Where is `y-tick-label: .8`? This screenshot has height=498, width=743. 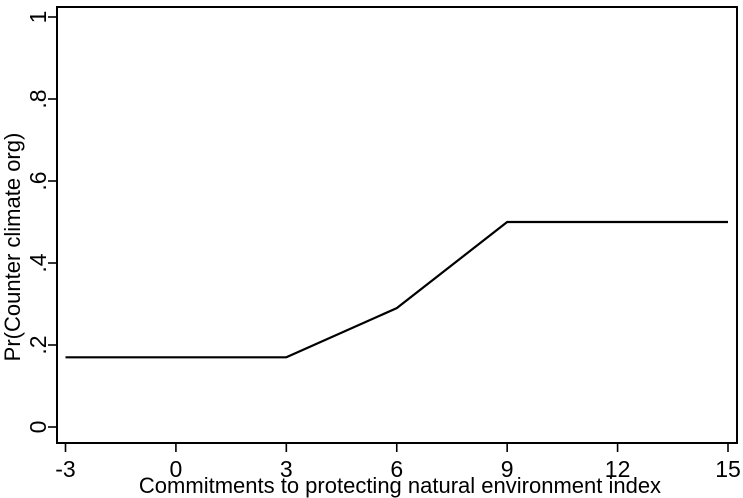 y-tick-label: .8 is located at coordinates (38, 98).